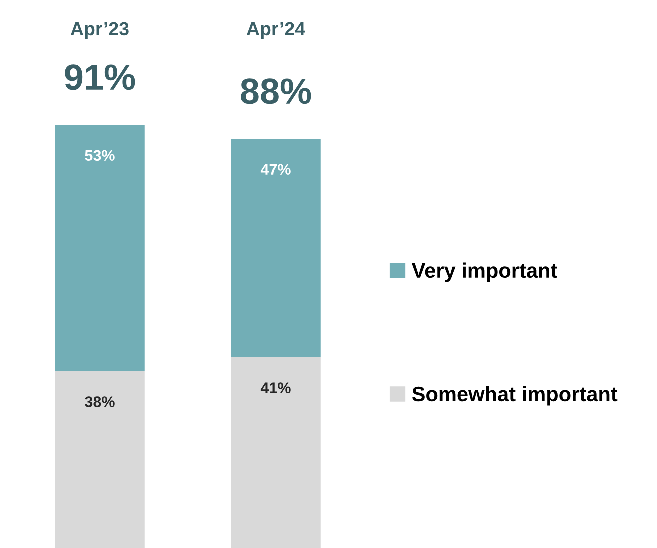 The height and width of the screenshot is (548, 657). I want to click on legend-label: Somewhat important, so click(515, 396).